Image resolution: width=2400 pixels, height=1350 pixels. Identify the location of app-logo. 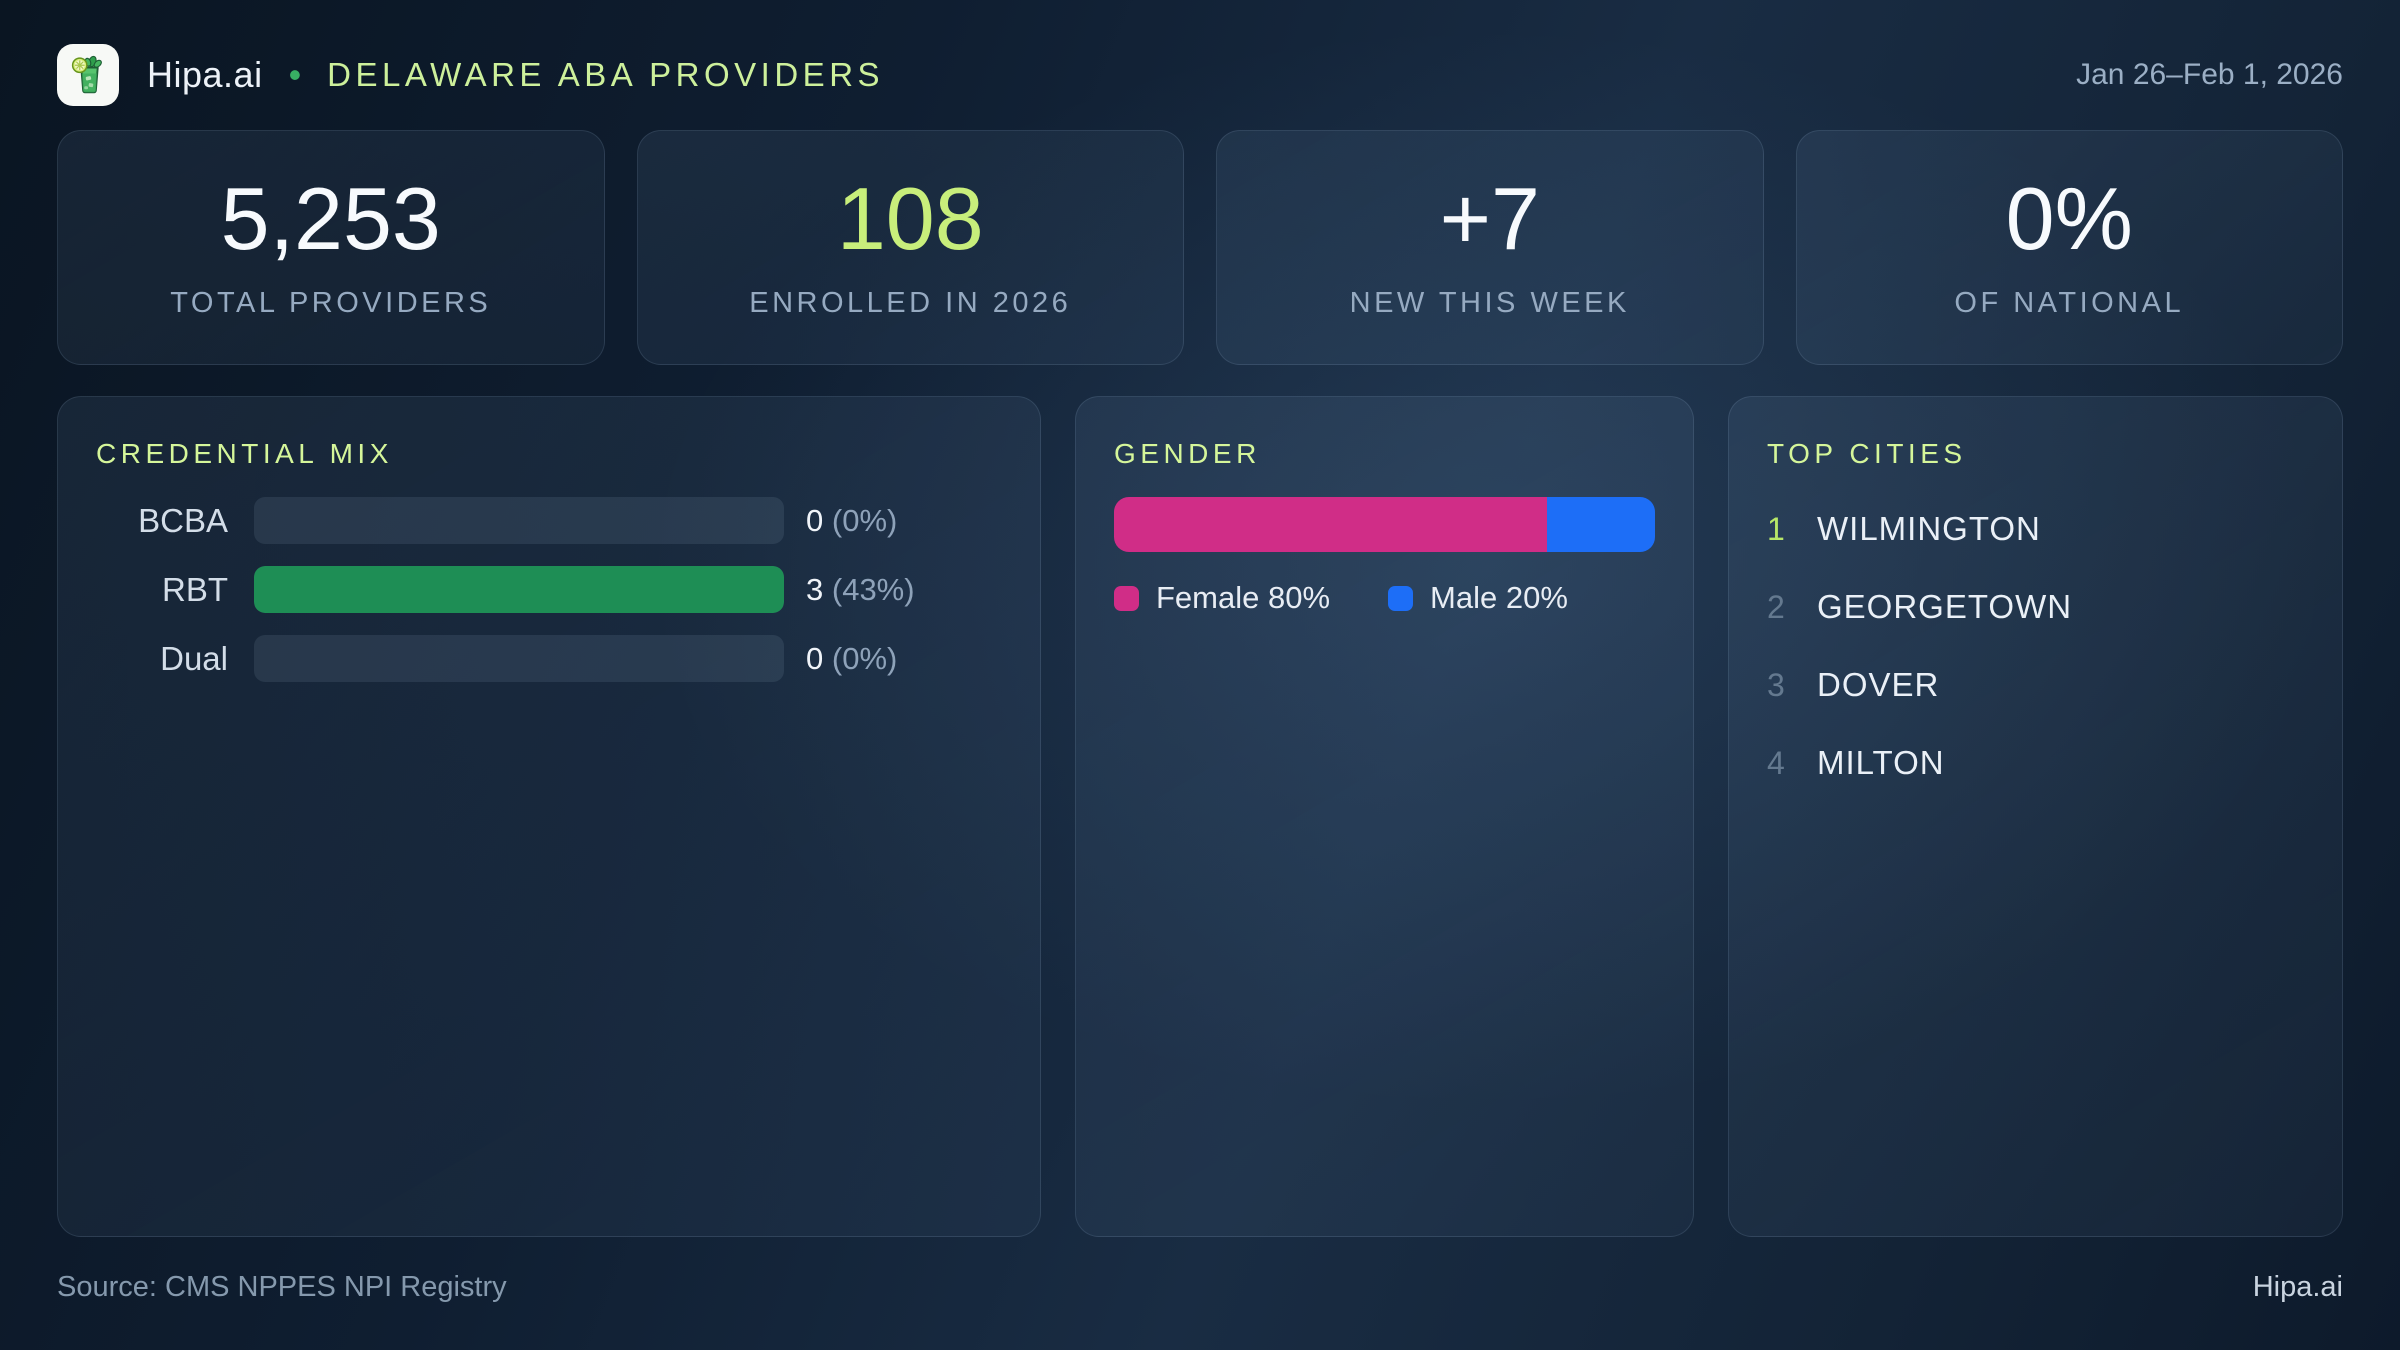
(88, 75).